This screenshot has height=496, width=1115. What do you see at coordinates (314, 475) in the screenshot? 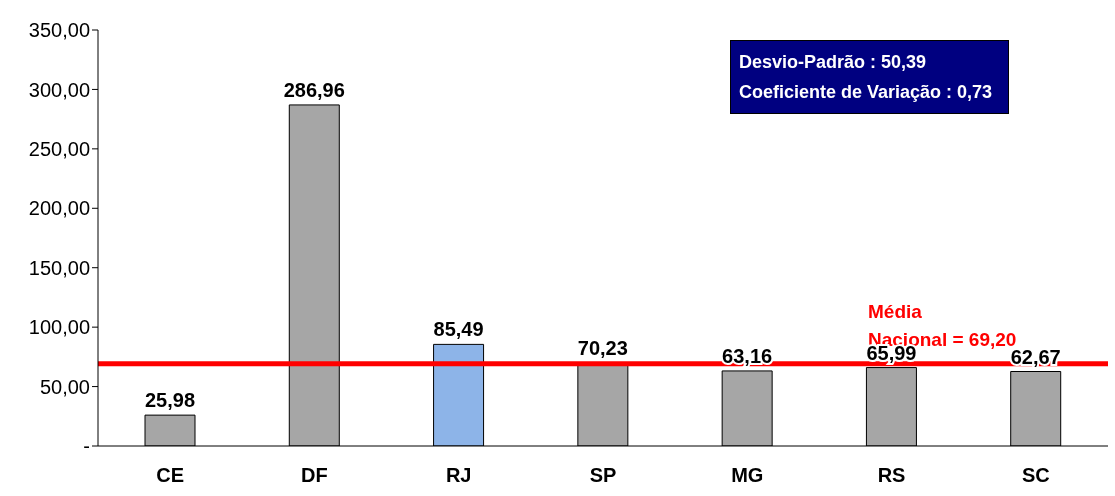
I see `x-tick-label: DF` at bounding box center [314, 475].